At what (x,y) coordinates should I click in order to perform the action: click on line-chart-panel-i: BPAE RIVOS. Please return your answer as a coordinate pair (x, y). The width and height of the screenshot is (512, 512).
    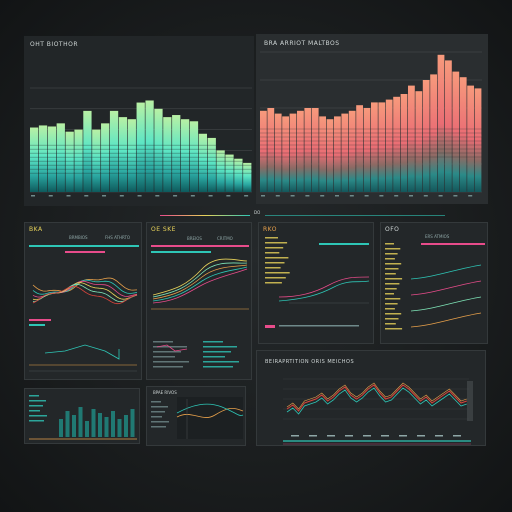
    Looking at the image, I should click on (196, 416).